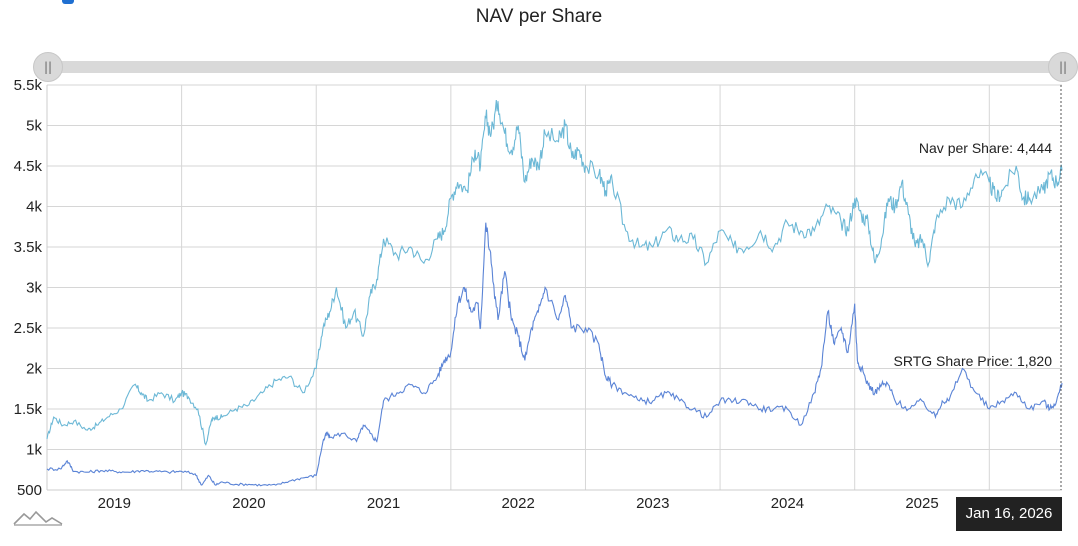 The height and width of the screenshot is (546, 1078). I want to click on y-tick-label: 1k, so click(34, 450).